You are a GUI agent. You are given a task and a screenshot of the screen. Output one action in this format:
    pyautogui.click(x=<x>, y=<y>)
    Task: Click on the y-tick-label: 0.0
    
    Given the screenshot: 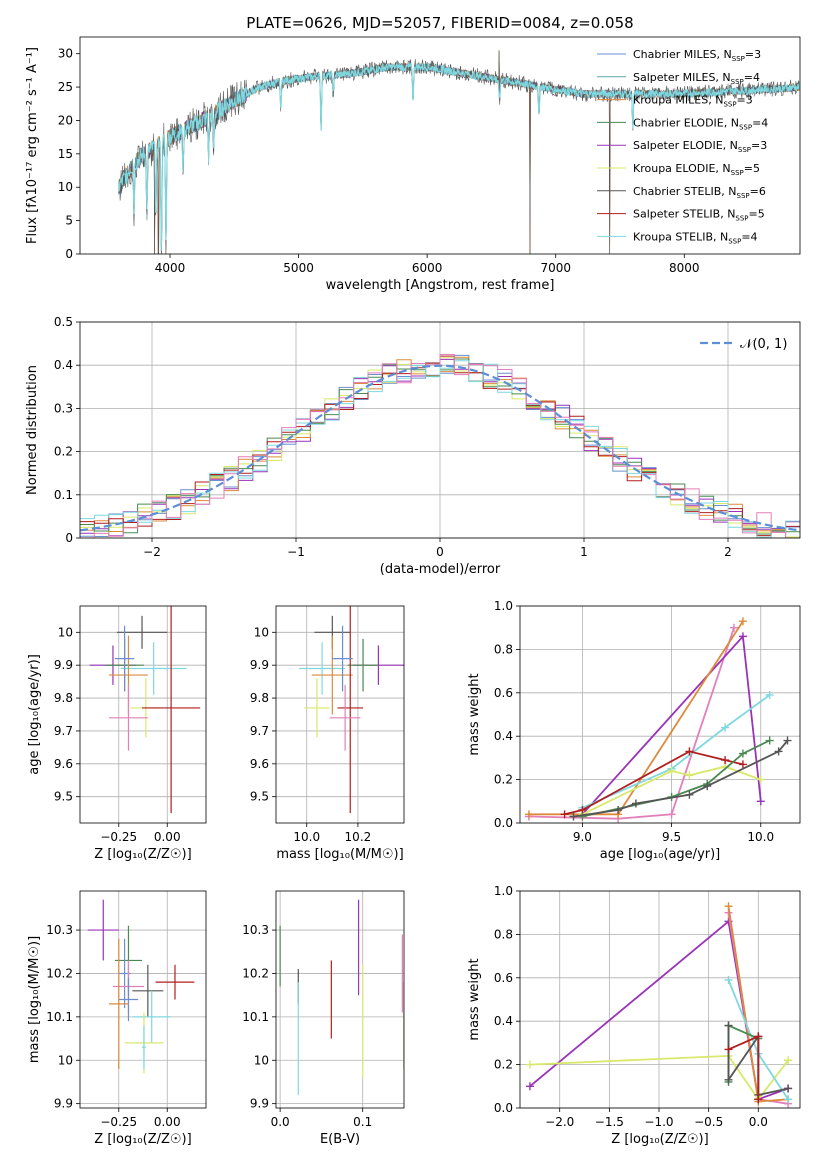 What is the action you would take?
    pyautogui.click(x=503, y=1108)
    